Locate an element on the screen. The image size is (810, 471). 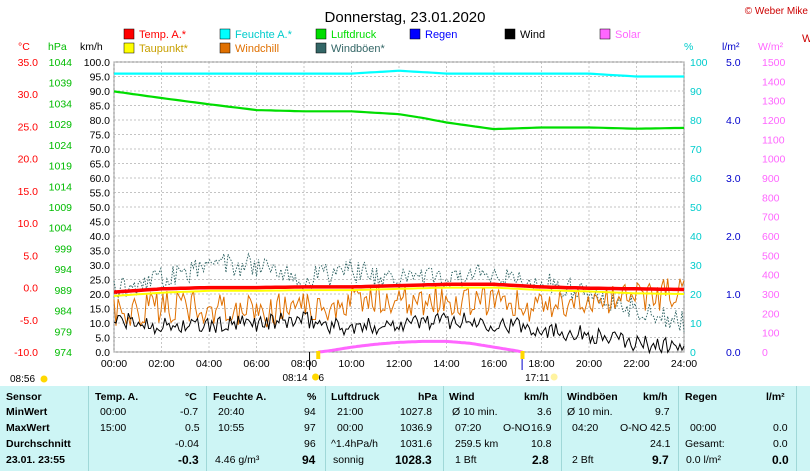
tick-pressure-8: 1004 is located at coordinates (61, 229).